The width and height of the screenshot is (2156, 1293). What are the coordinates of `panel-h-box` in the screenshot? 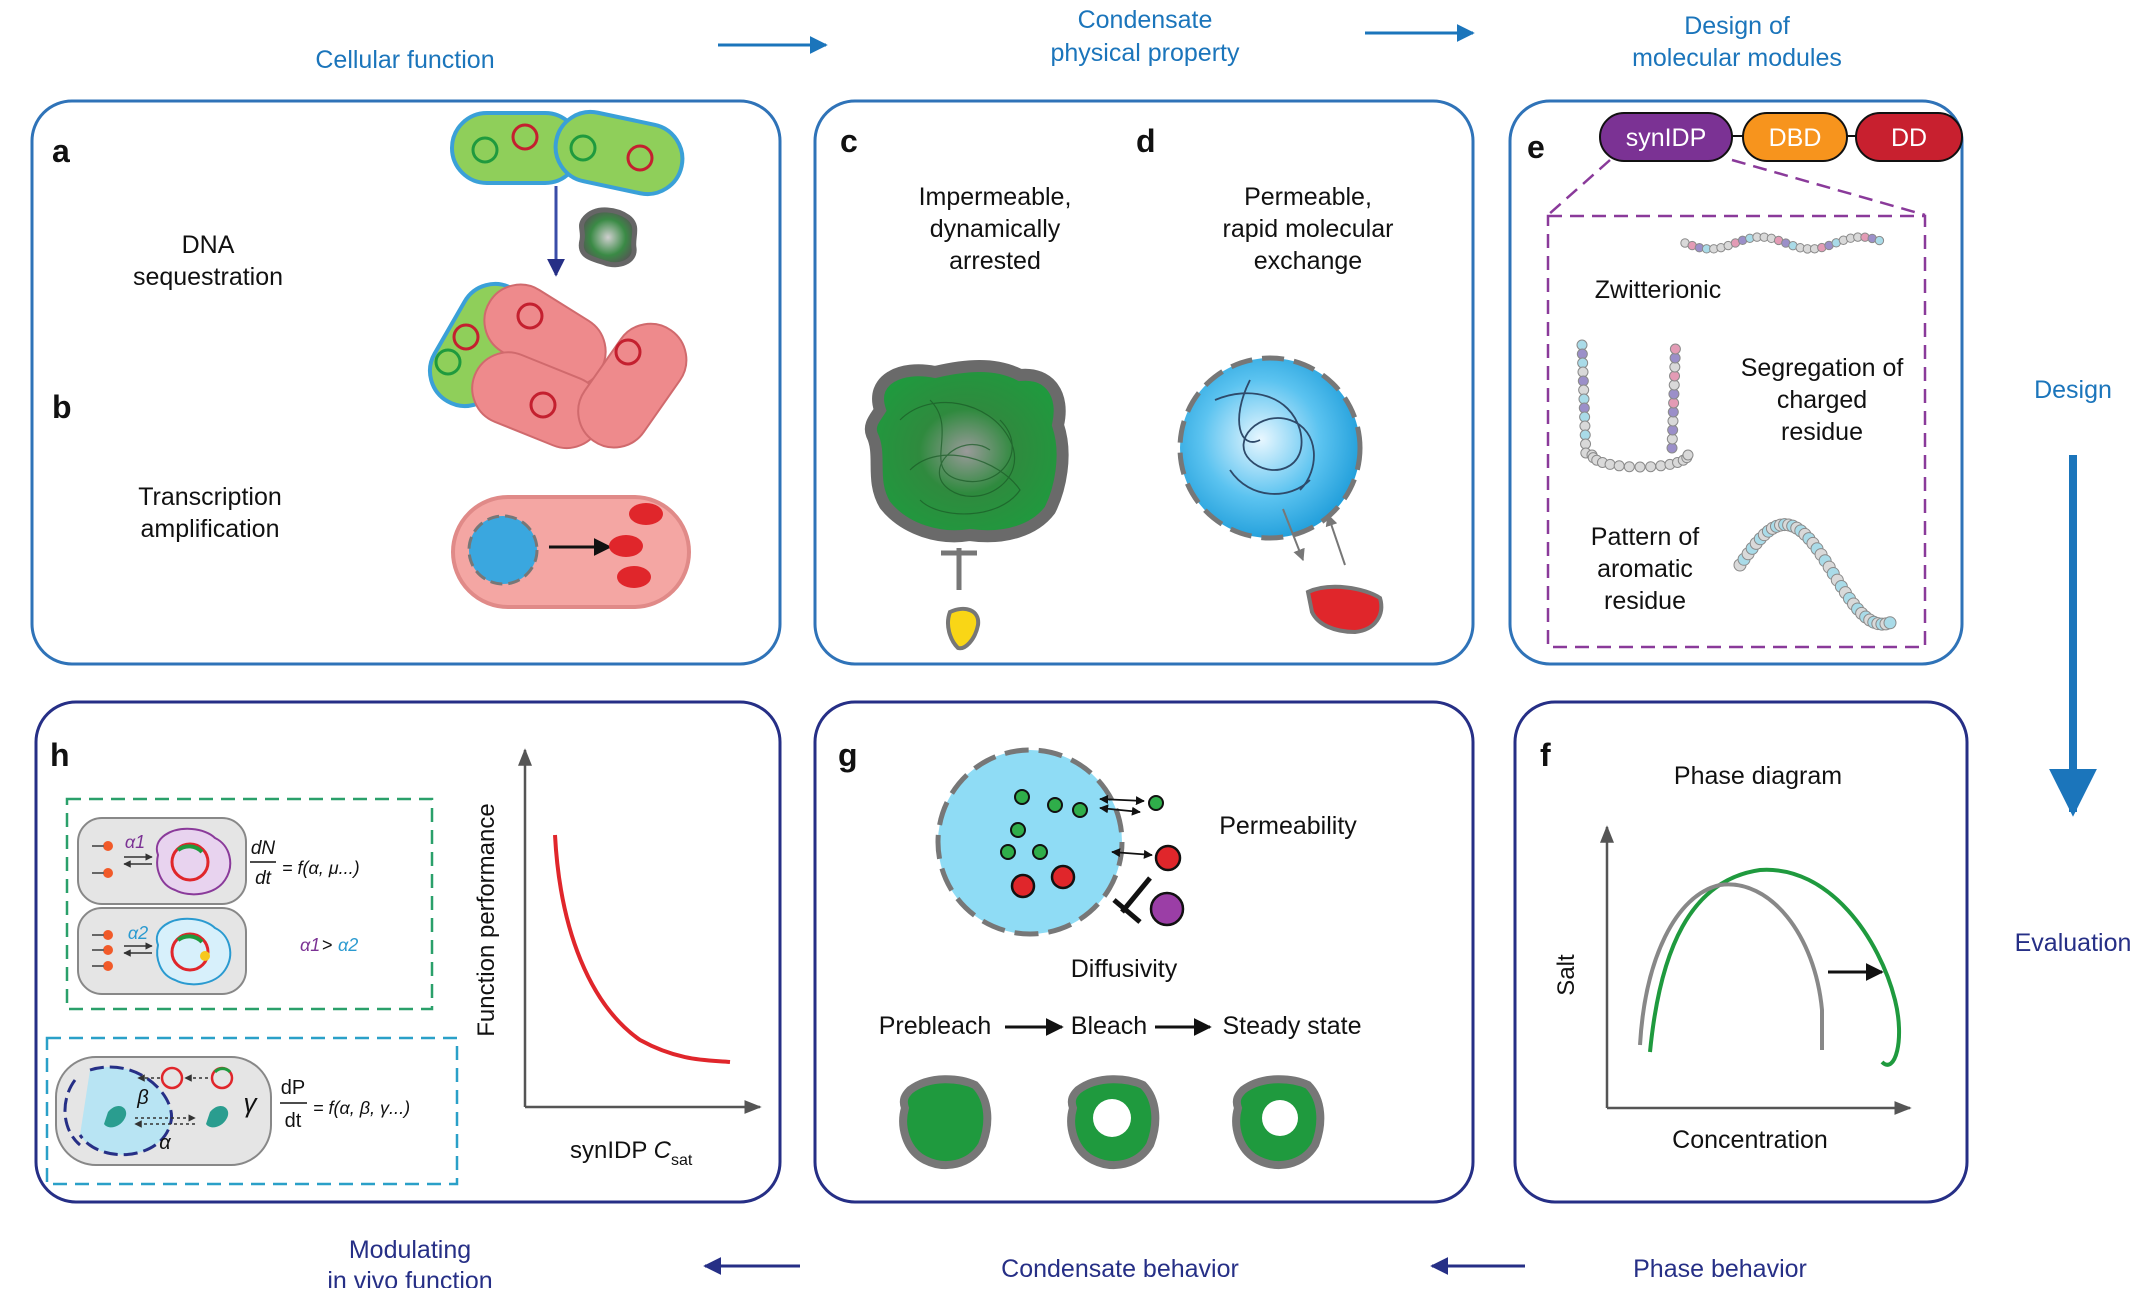 It's located at (408, 952).